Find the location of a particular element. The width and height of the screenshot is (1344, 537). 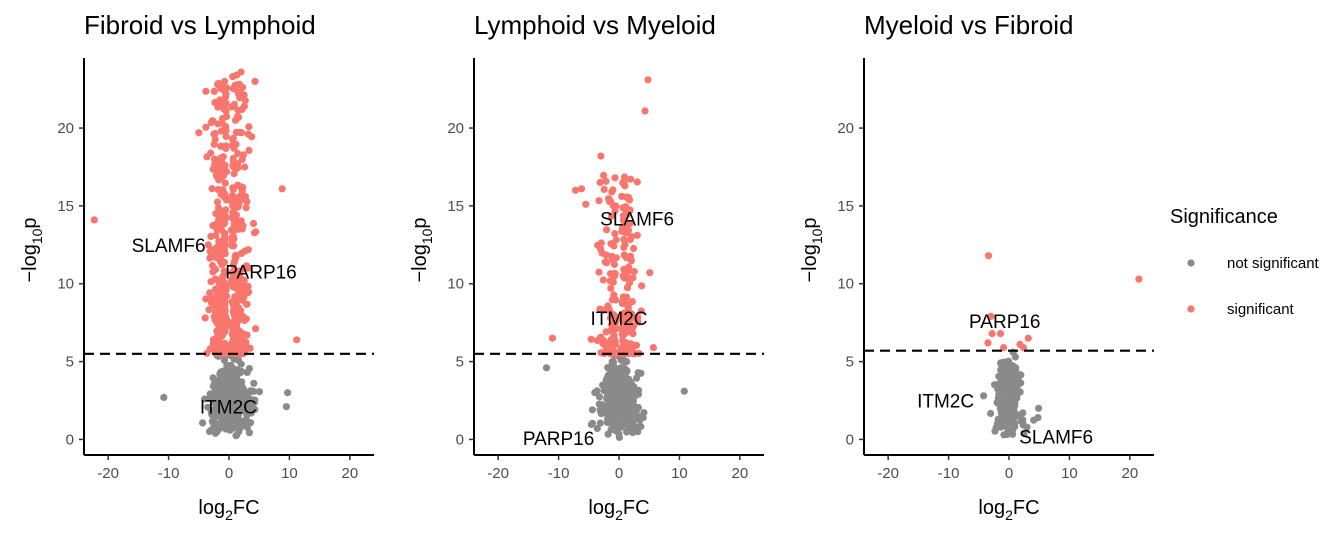

y-axis-label: −log10p is located at coordinates (422, 249).